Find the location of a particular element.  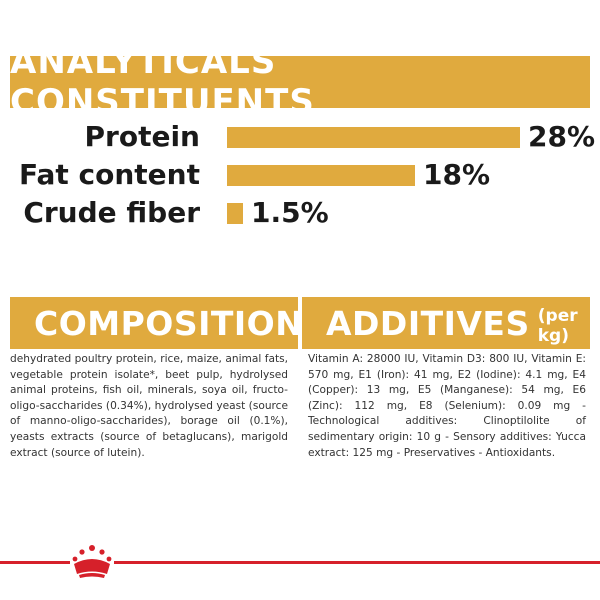

crude-fiber-bar is located at coordinates (235, 213).